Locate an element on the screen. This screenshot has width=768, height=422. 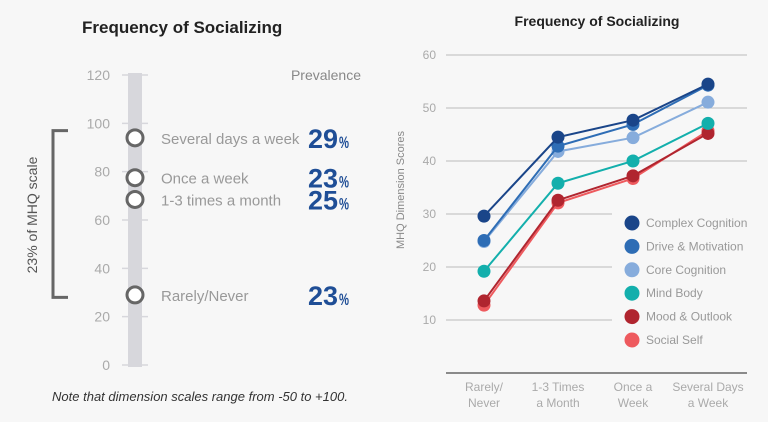
point-label: 1-3 times a month is located at coordinates (221, 200).